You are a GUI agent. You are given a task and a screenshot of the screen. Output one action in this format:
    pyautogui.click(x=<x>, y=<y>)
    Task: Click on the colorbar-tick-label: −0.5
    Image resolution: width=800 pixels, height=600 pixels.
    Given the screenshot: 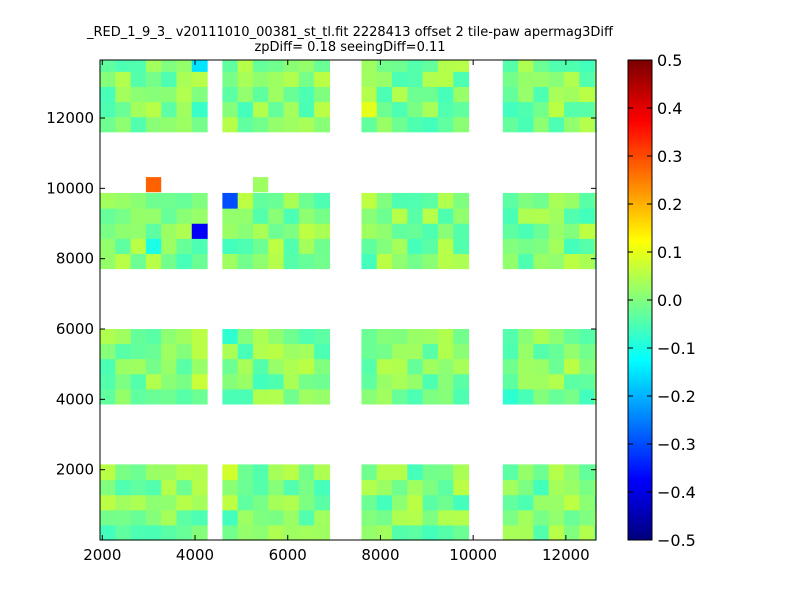 What is the action you would take?
    pyautogui.click(x=676, y=540)
    